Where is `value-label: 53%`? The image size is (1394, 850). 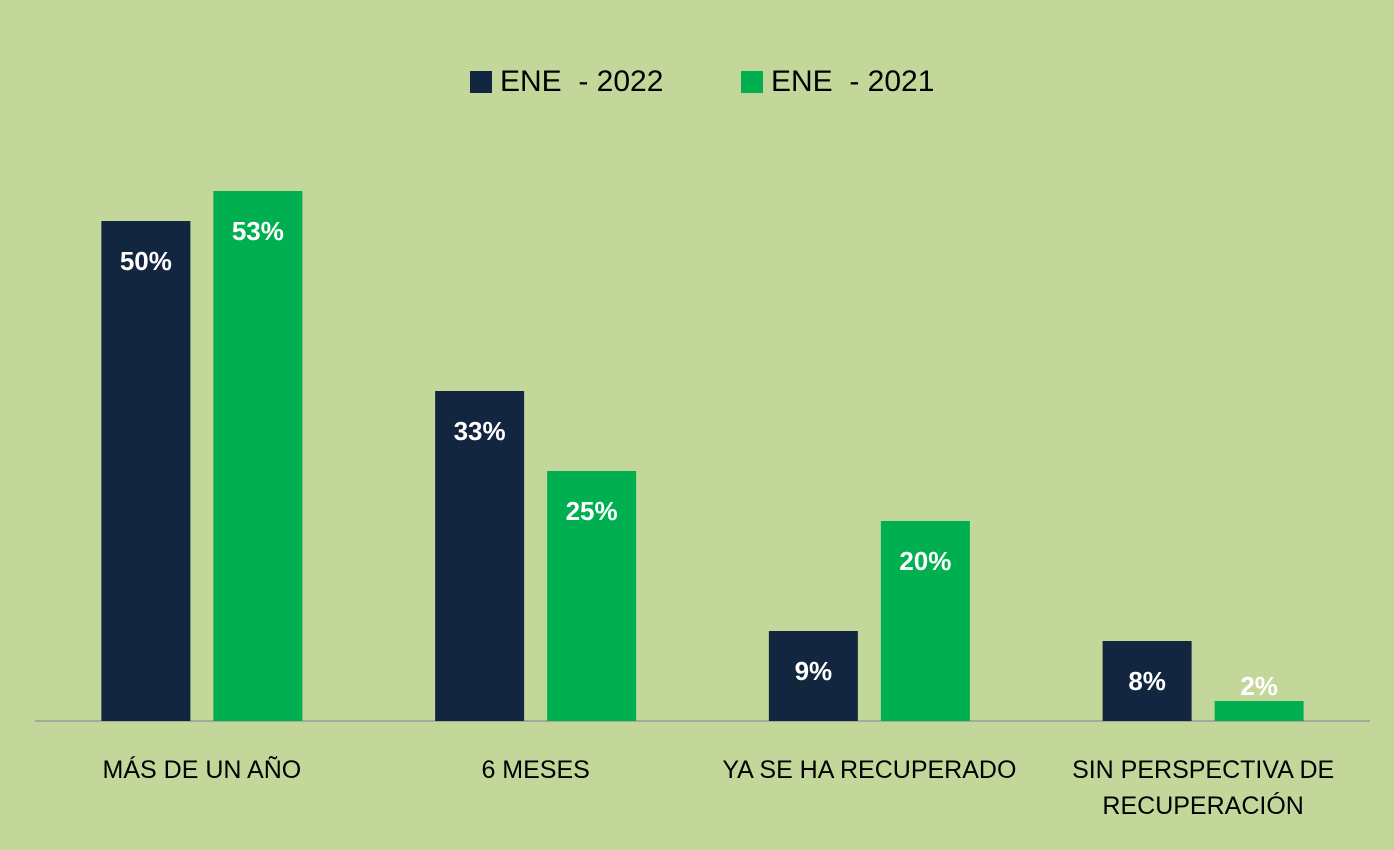 value-label: 53% is located at coordinates (258, 231).